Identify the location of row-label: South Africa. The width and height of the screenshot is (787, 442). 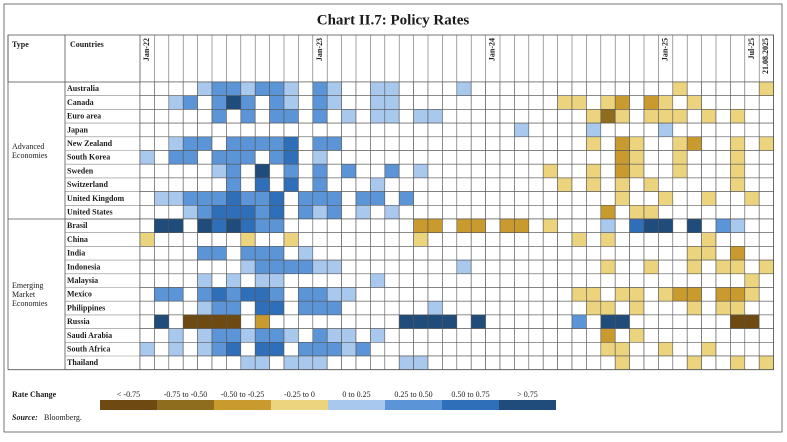
(88, 348).